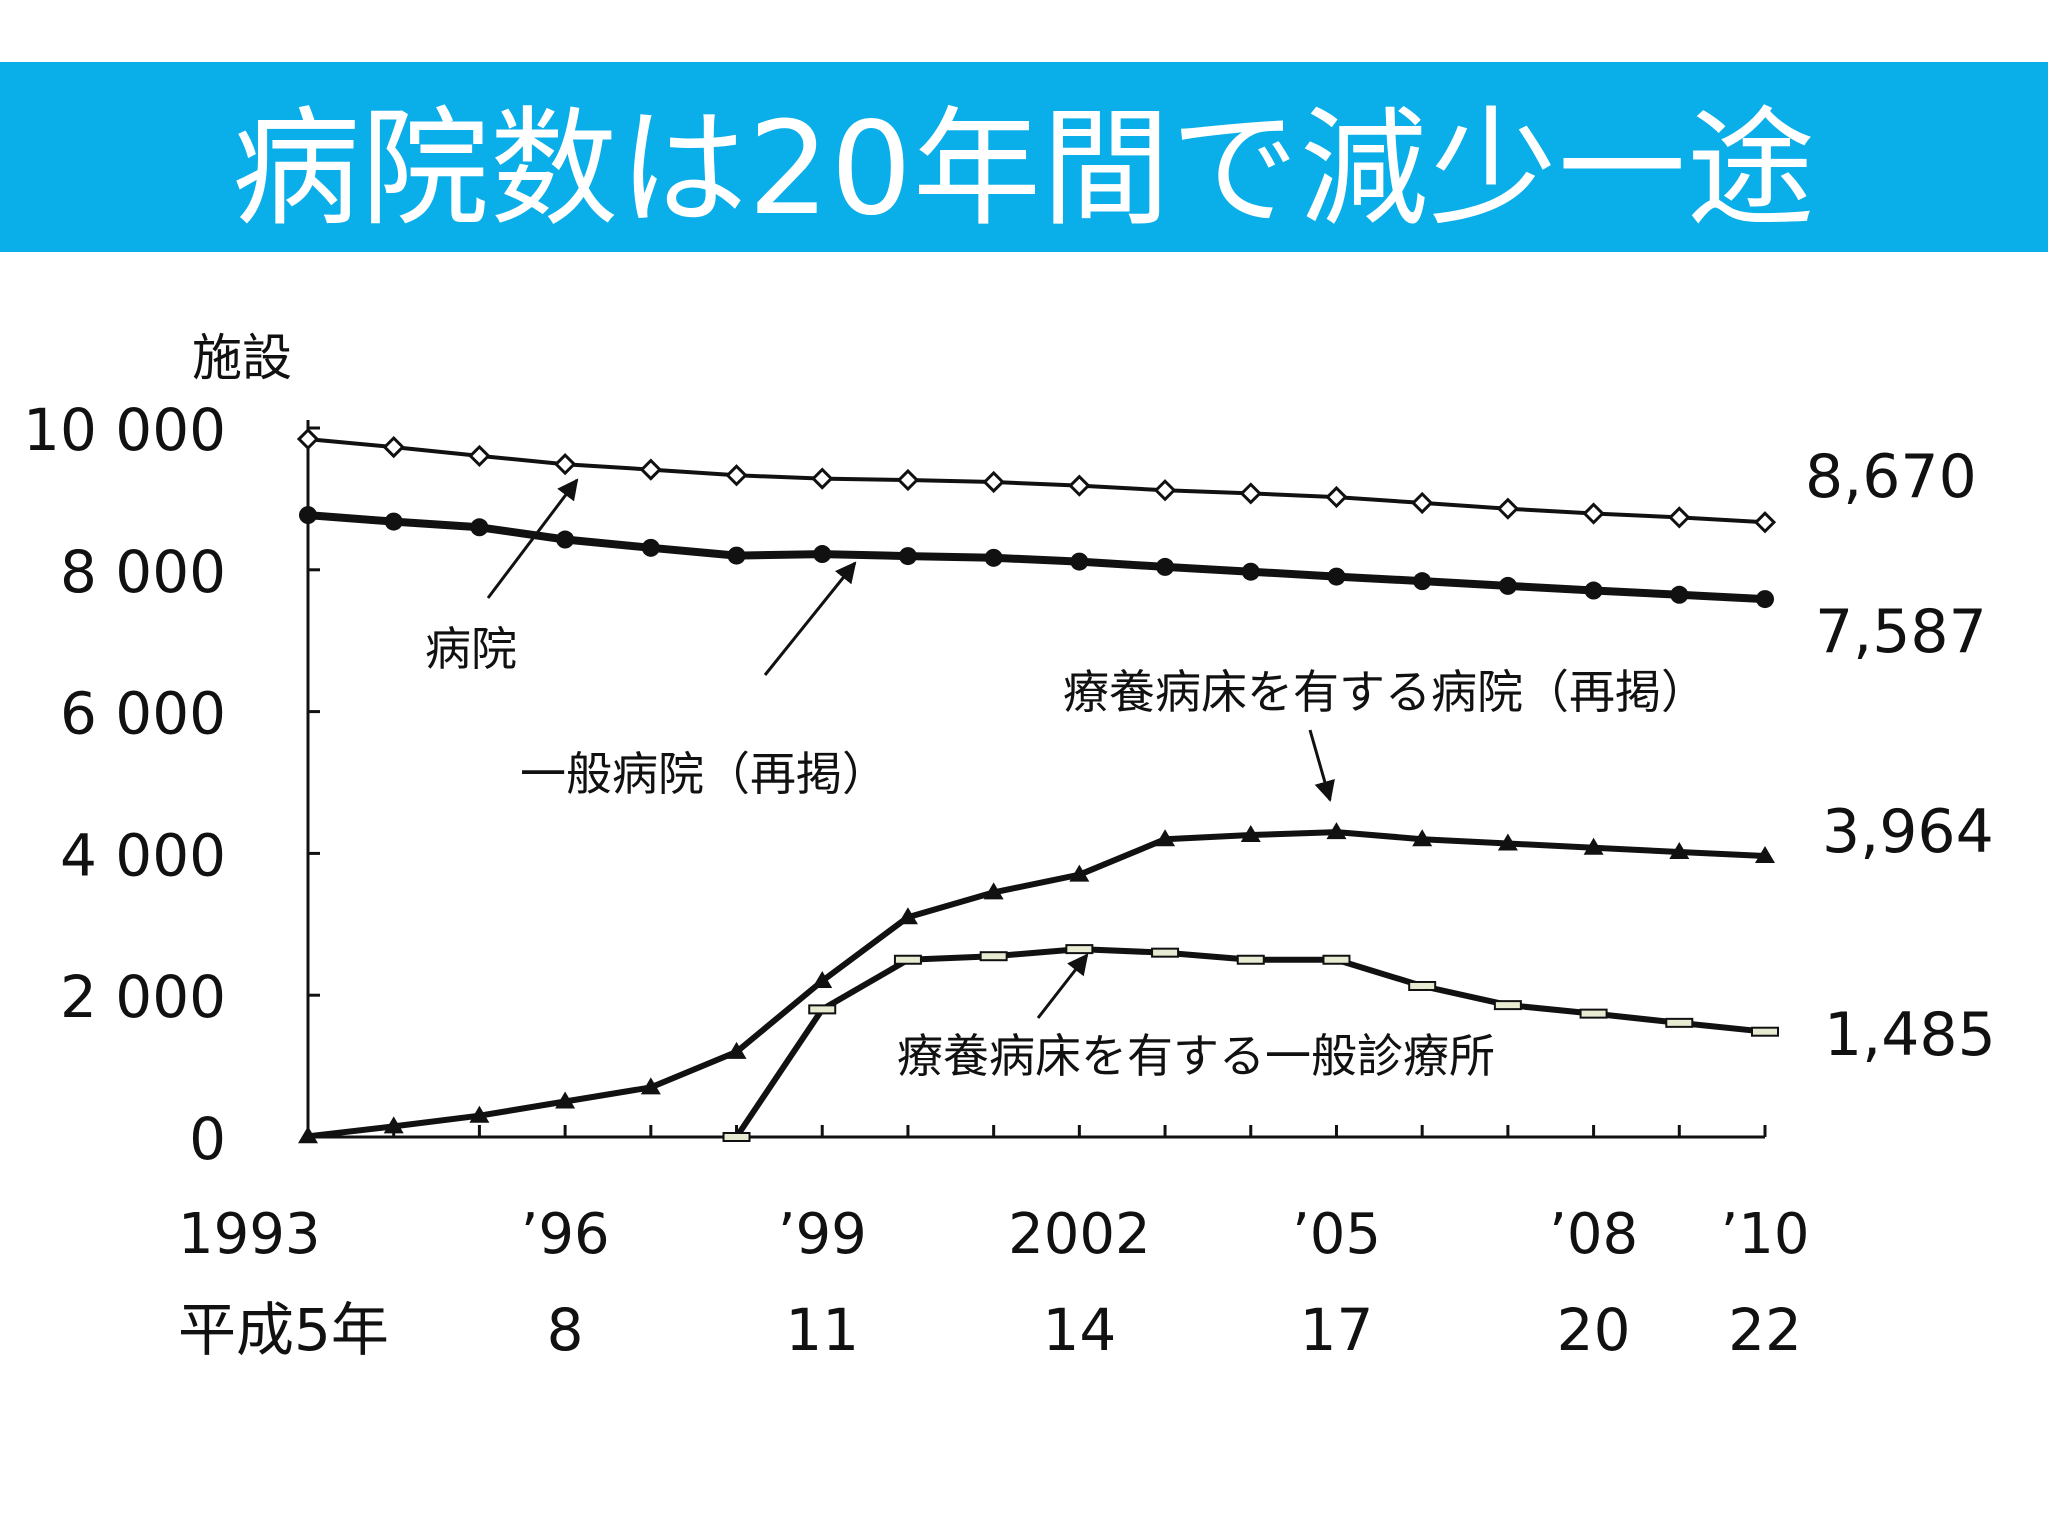  I want to click on y-tick-label: 6 000, so click(143, 714).